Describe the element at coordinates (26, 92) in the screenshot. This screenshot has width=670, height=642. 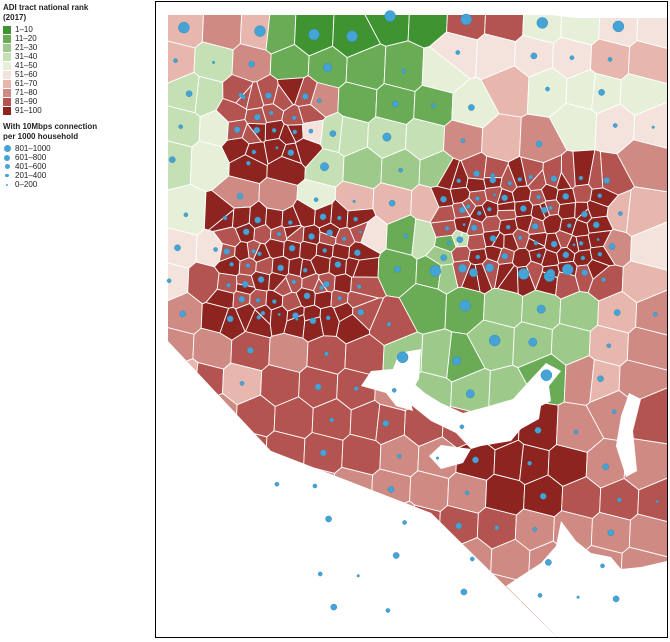
I see `adi-legend-label: 71–80` at that location.